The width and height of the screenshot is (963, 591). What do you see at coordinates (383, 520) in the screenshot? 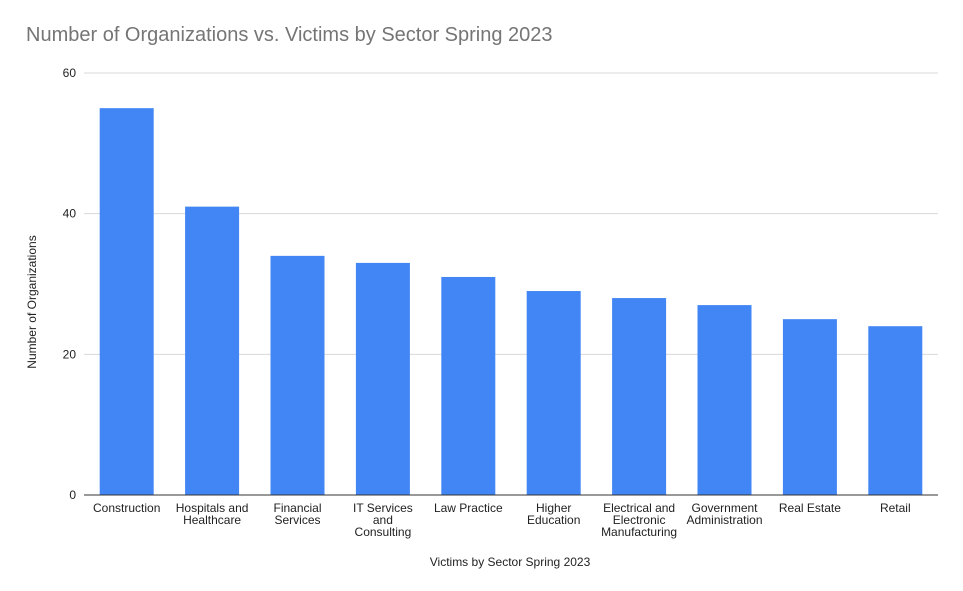
I see `x-tick-label: IT Services and Consulting` at bounding box center [383, 520].